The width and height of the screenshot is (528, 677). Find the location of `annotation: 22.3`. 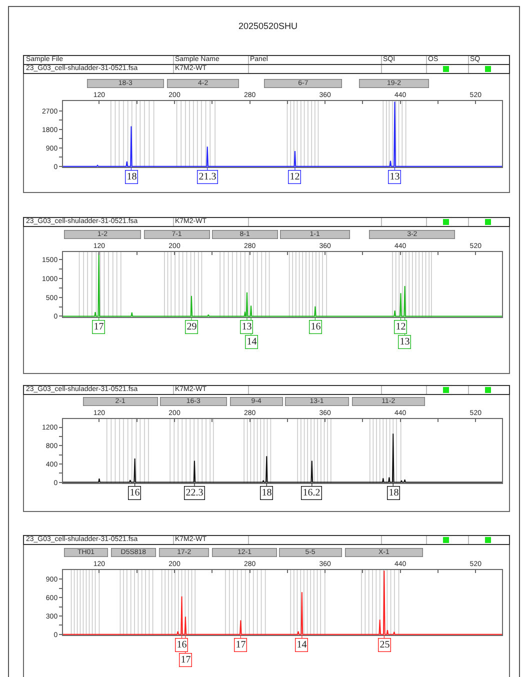

annotation: 22.3 is located at coordinates (195, 493).